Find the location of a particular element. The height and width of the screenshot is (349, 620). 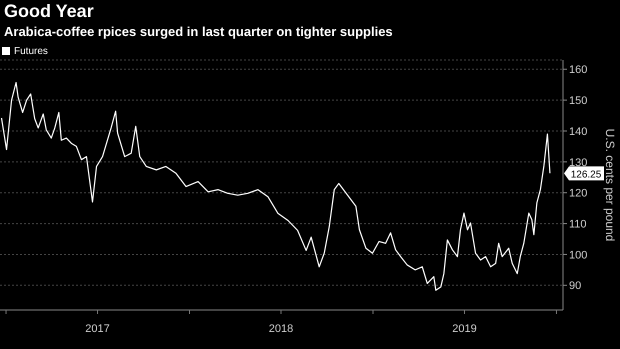

y-tick-label: 140 is located at coordinates (578, 132).